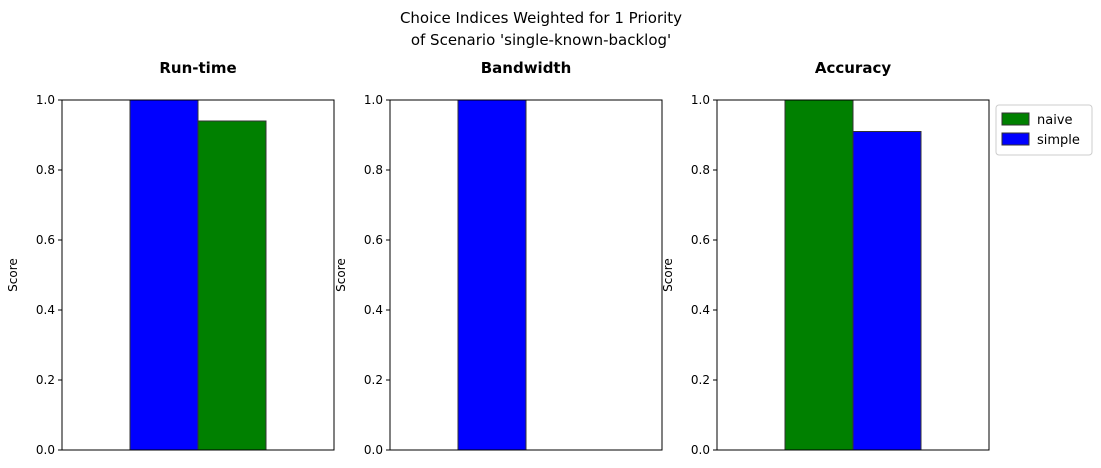 Image resolution: width=1101 pixels, height=468 pixels. Describe the element at coordinates (541, 18) in the screenshot. I see `figure-title-line-1: Choice Indices Weighted for 1 Priority` at that location.